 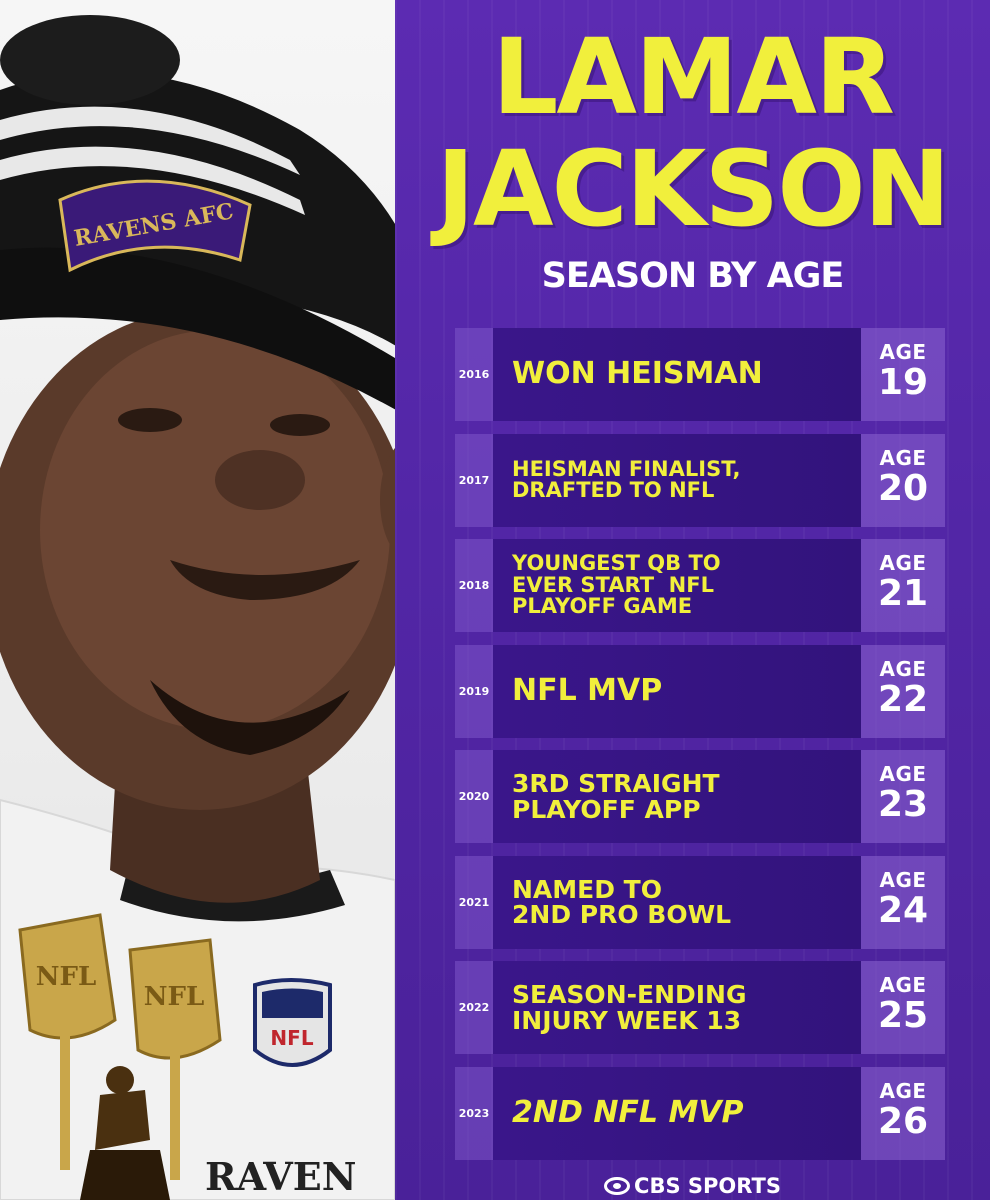 I want to click on season-event: SEASON-ENDING INJURY WEEK 13, so click(x=677, y=1007).